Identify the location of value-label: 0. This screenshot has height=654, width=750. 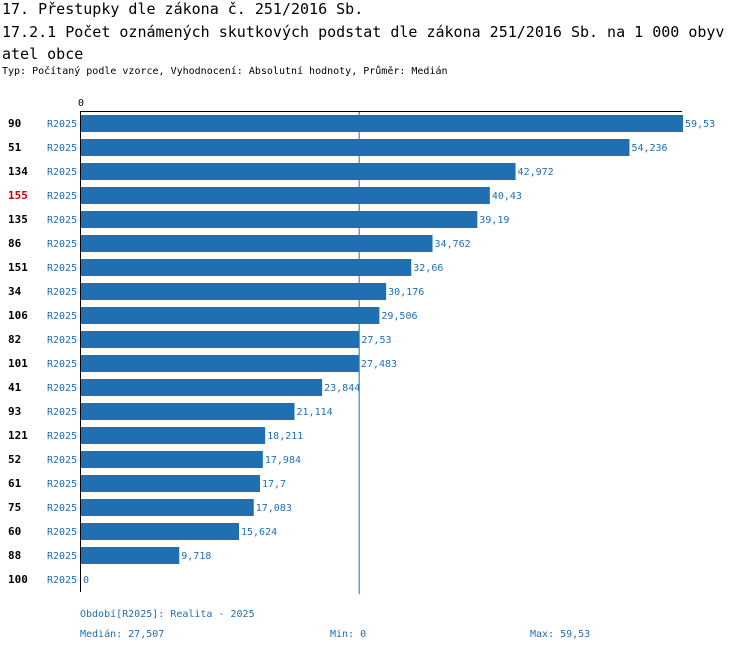
(86, 580).